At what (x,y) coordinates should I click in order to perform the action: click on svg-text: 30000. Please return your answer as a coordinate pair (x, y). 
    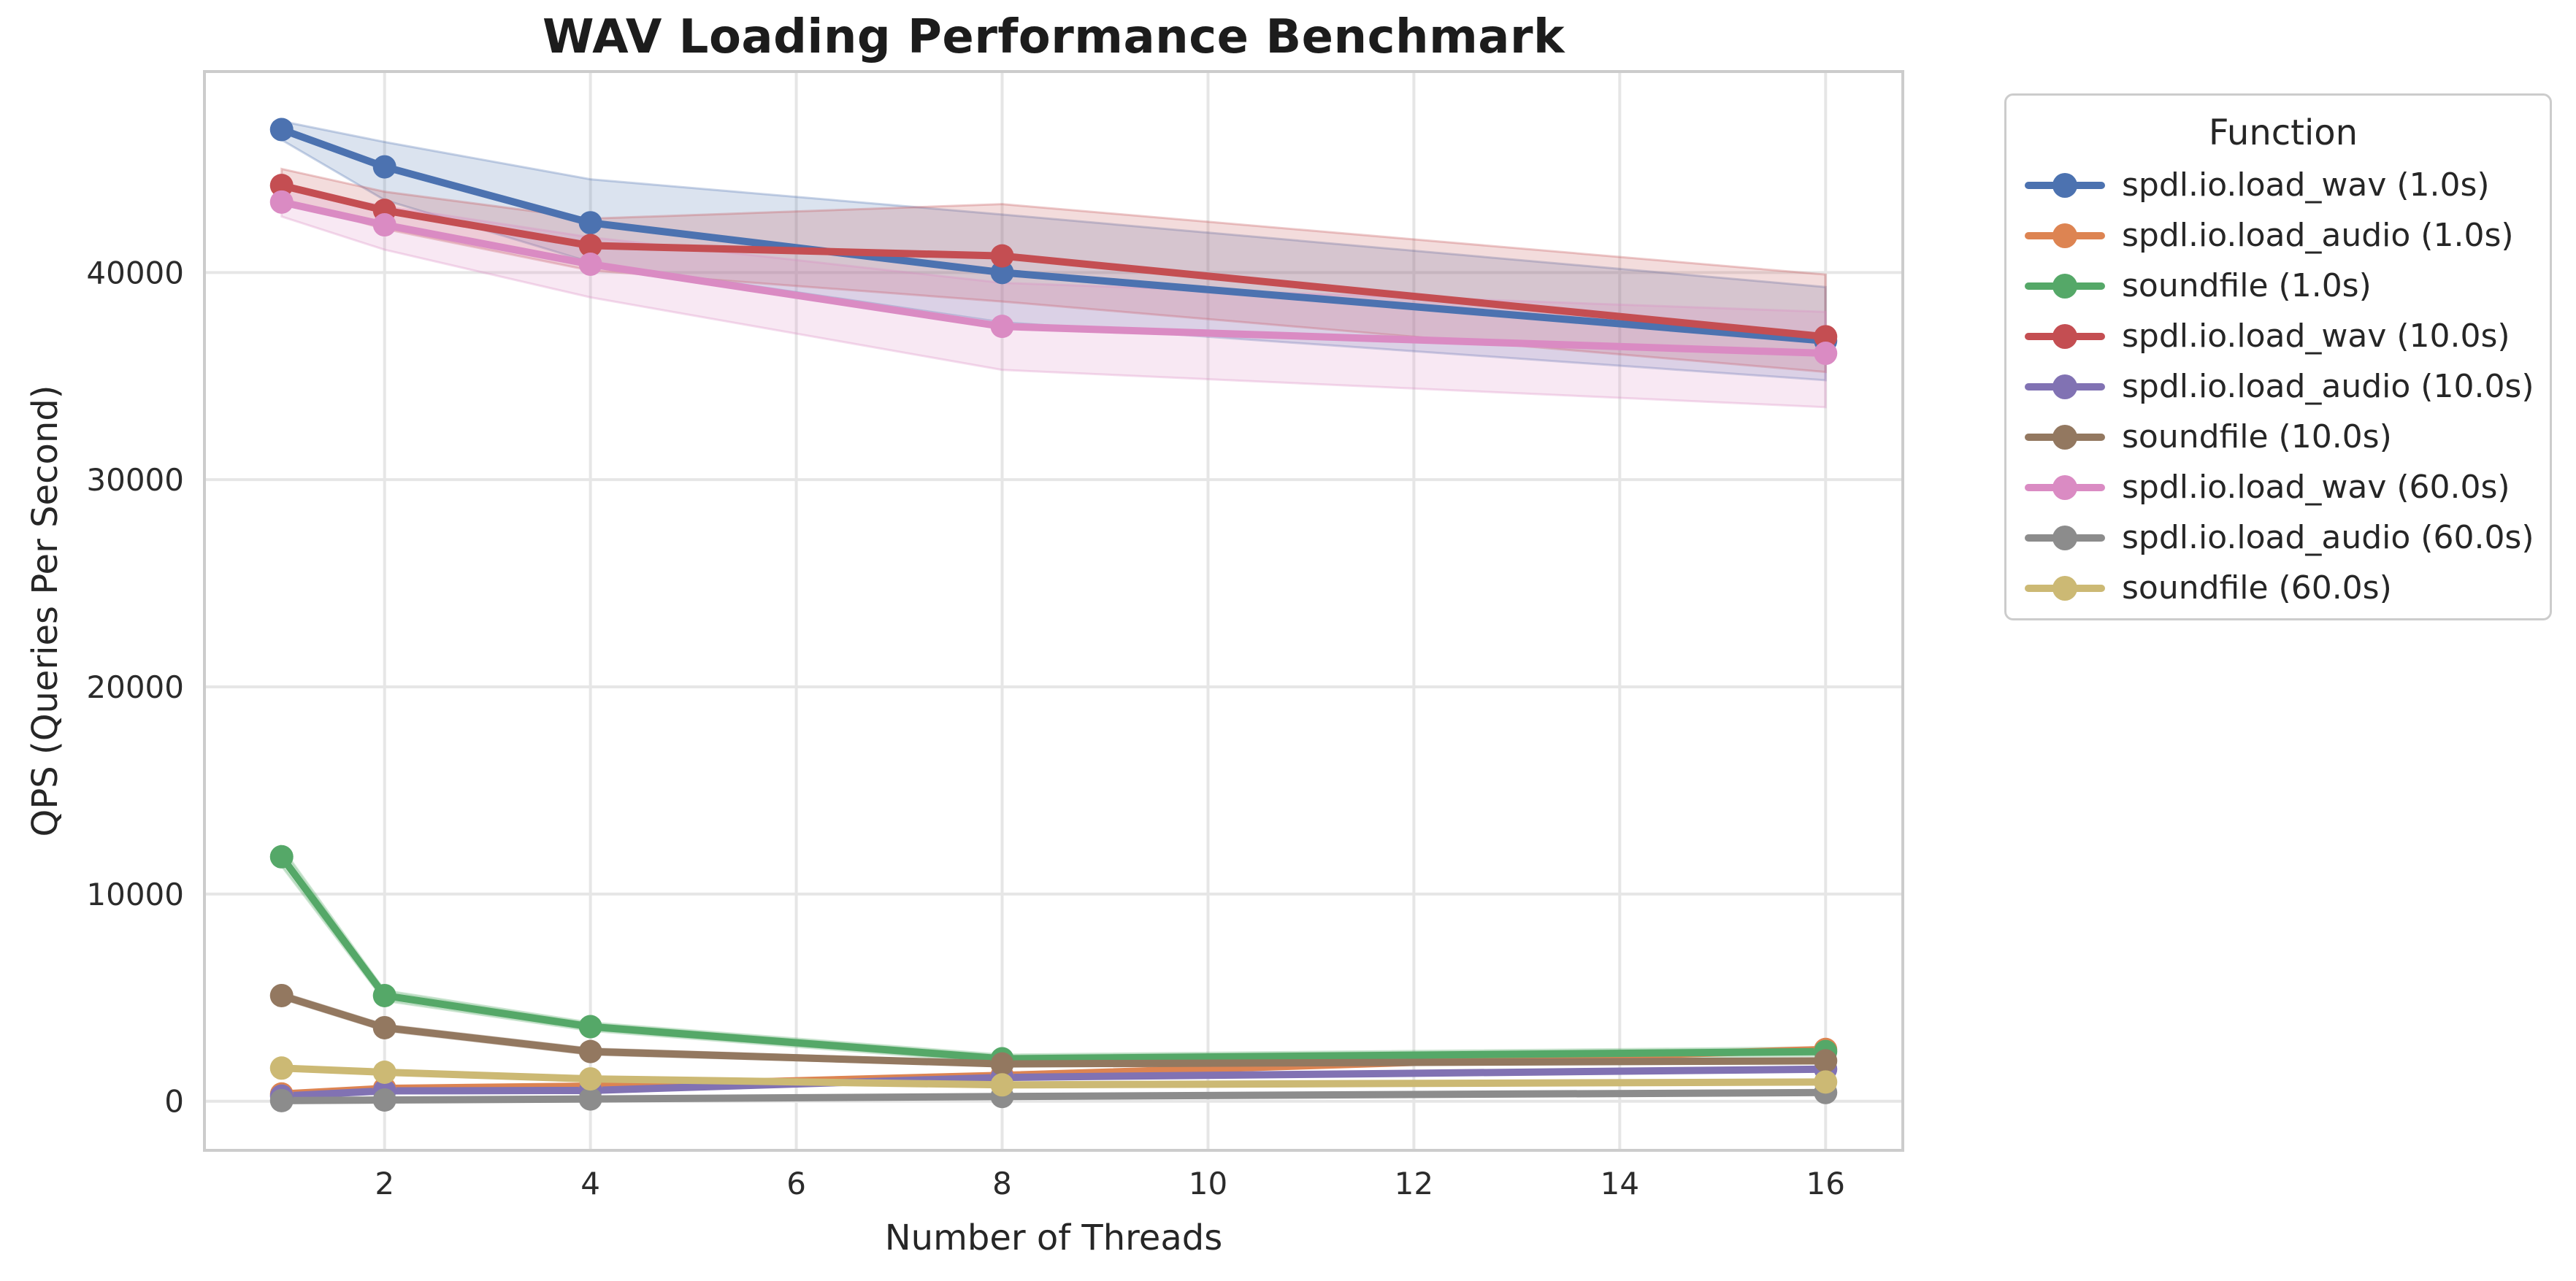
    Looking at the image, I should click on (135, 480).